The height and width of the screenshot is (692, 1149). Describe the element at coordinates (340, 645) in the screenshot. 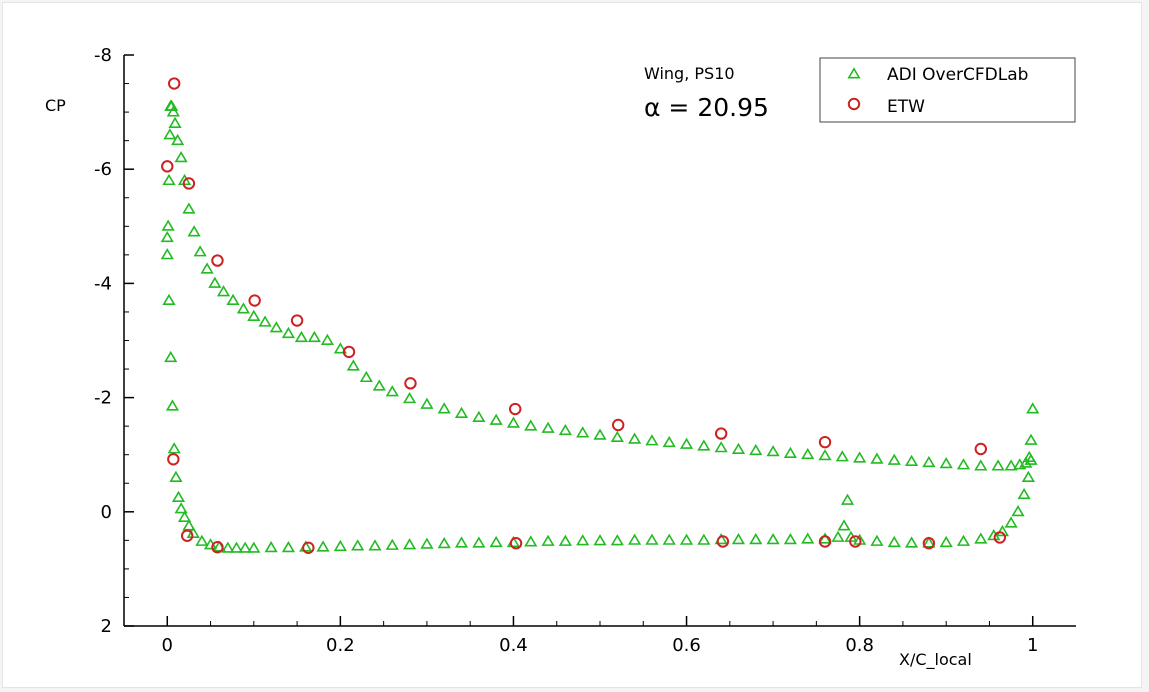

I see `x-tick-label: 0.2` at that location.